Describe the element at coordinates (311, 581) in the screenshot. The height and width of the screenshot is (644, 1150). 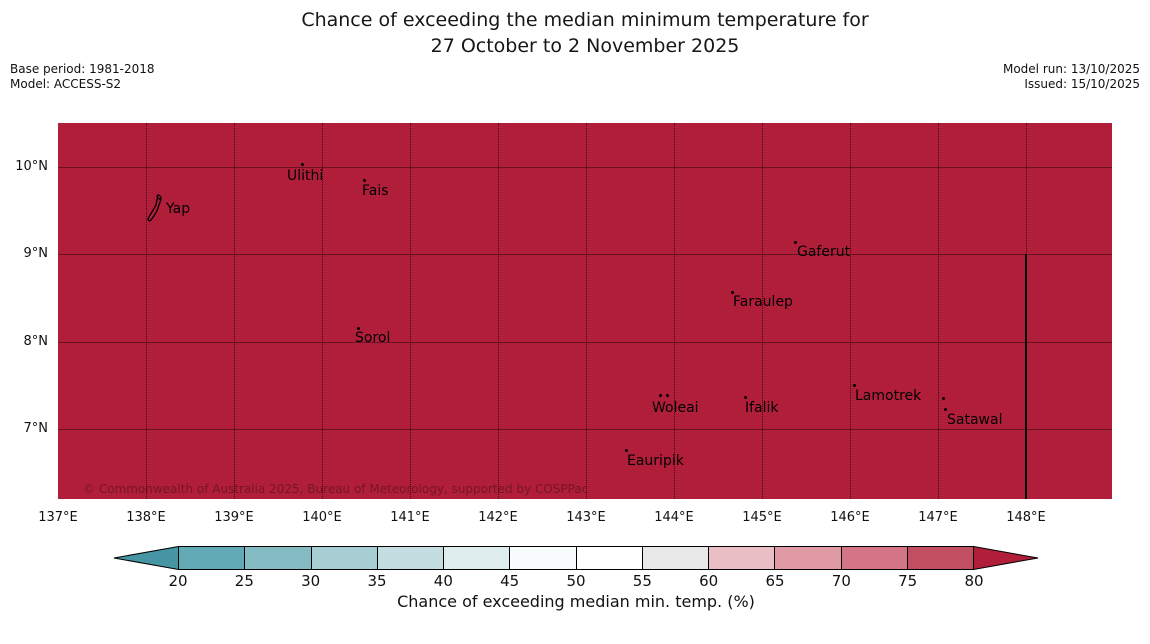
I see `colorbar-tick-label: 30` at that location.